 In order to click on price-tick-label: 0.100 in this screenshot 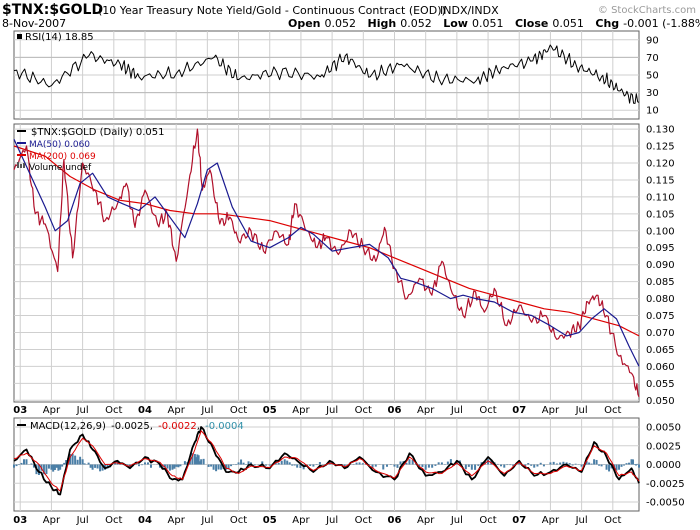, I will do `click(660, 231)`.